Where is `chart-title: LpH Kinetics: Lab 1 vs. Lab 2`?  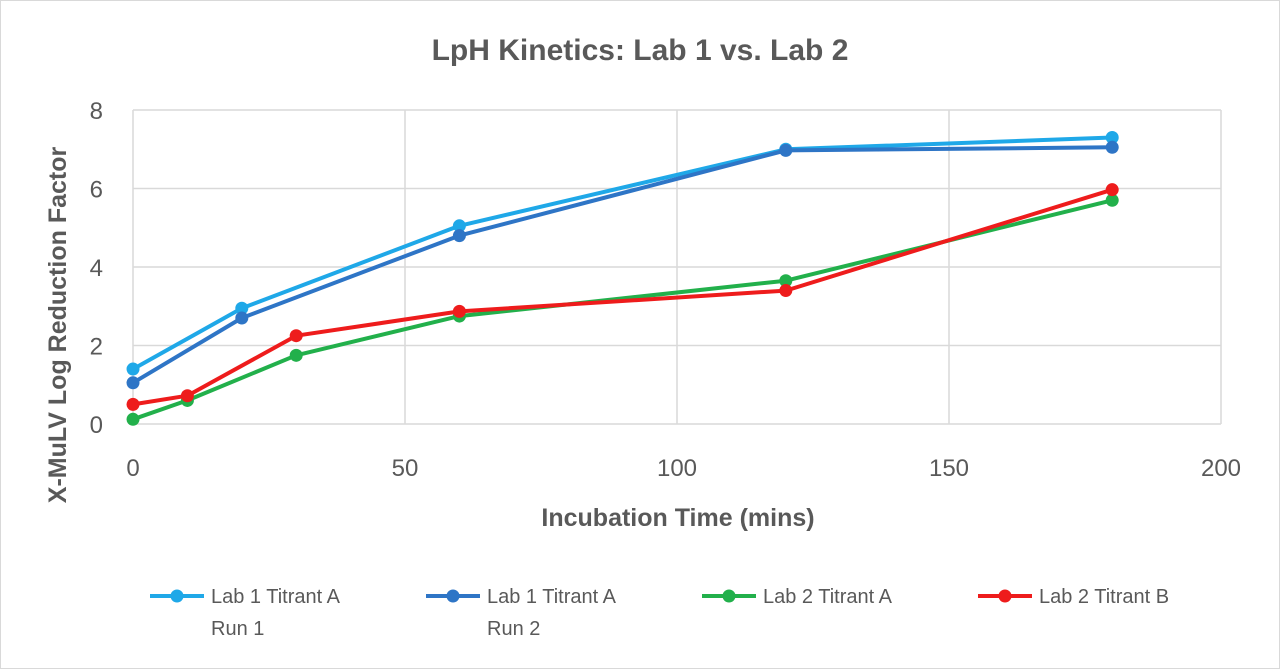
chart-title: LpH Kinetics: Lab 1 vs. Lab 2 is located at coordinates (640, 50).